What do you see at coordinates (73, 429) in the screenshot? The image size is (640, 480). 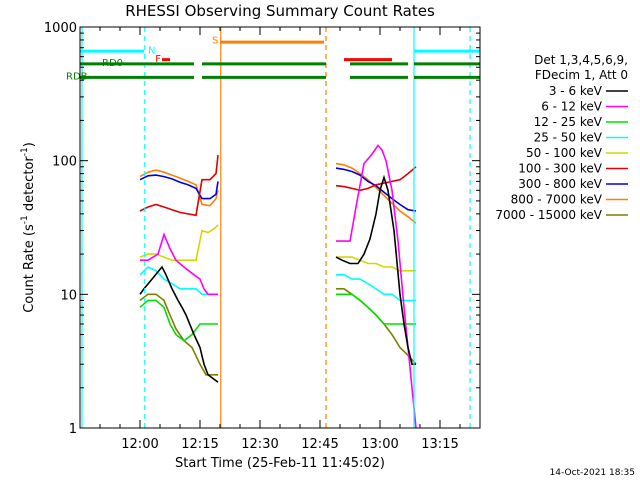 I see `y-tick-label: 1` at bounding box center [73, 429].